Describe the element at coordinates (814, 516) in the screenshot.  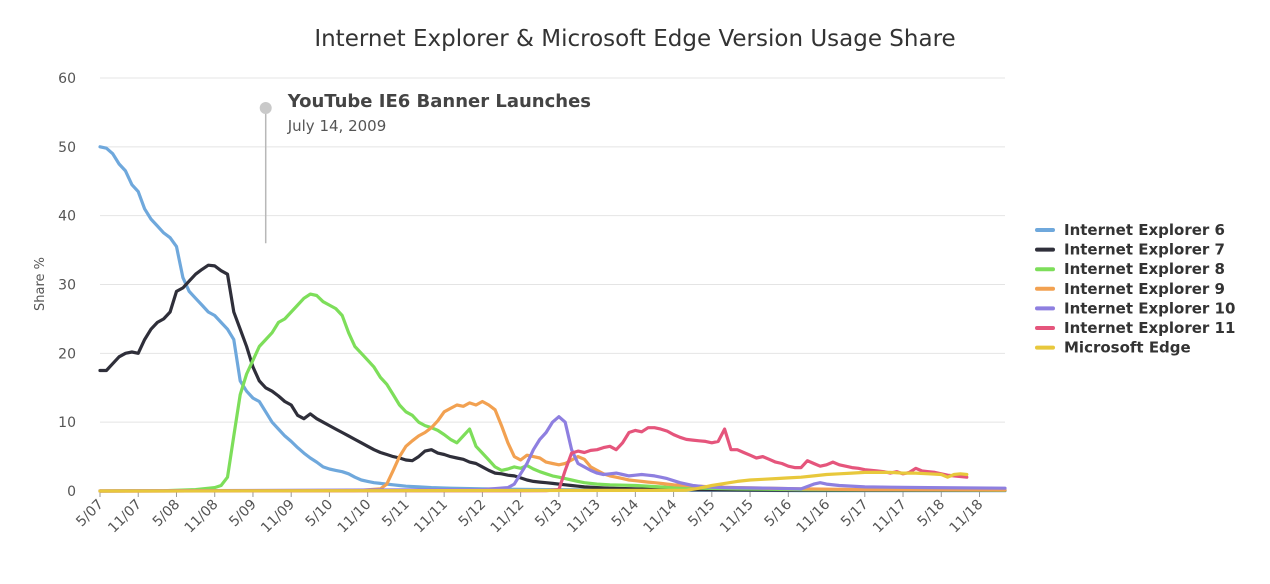
I see `x-tick-label: 11/16` at that location.